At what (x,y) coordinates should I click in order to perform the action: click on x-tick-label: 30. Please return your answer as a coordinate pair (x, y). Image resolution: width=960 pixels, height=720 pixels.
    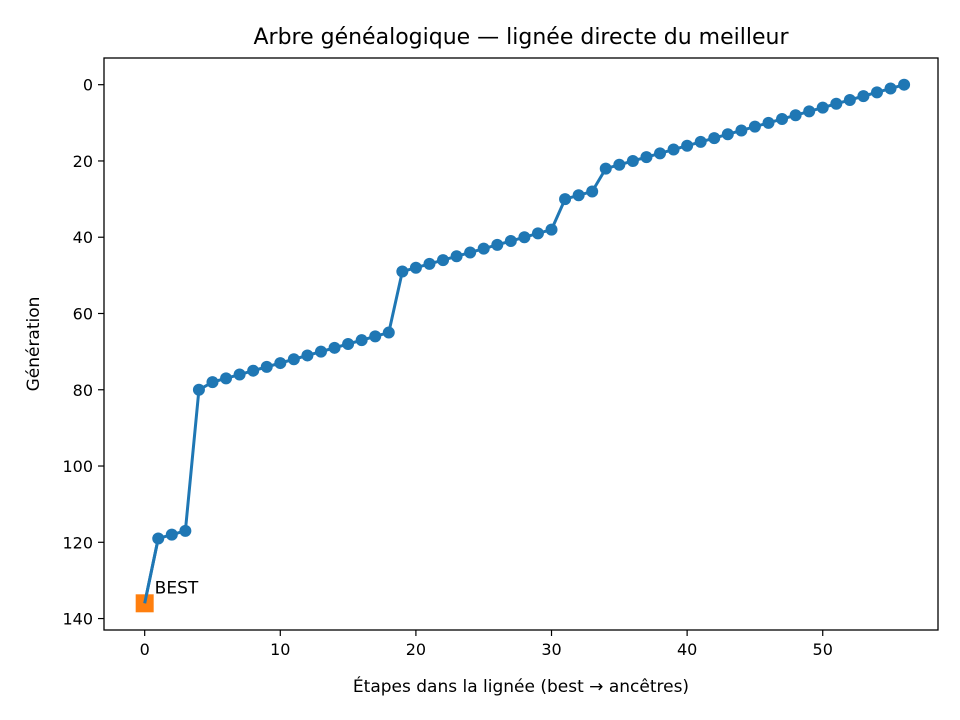
    Looking at the image, I should click on (551, 649).